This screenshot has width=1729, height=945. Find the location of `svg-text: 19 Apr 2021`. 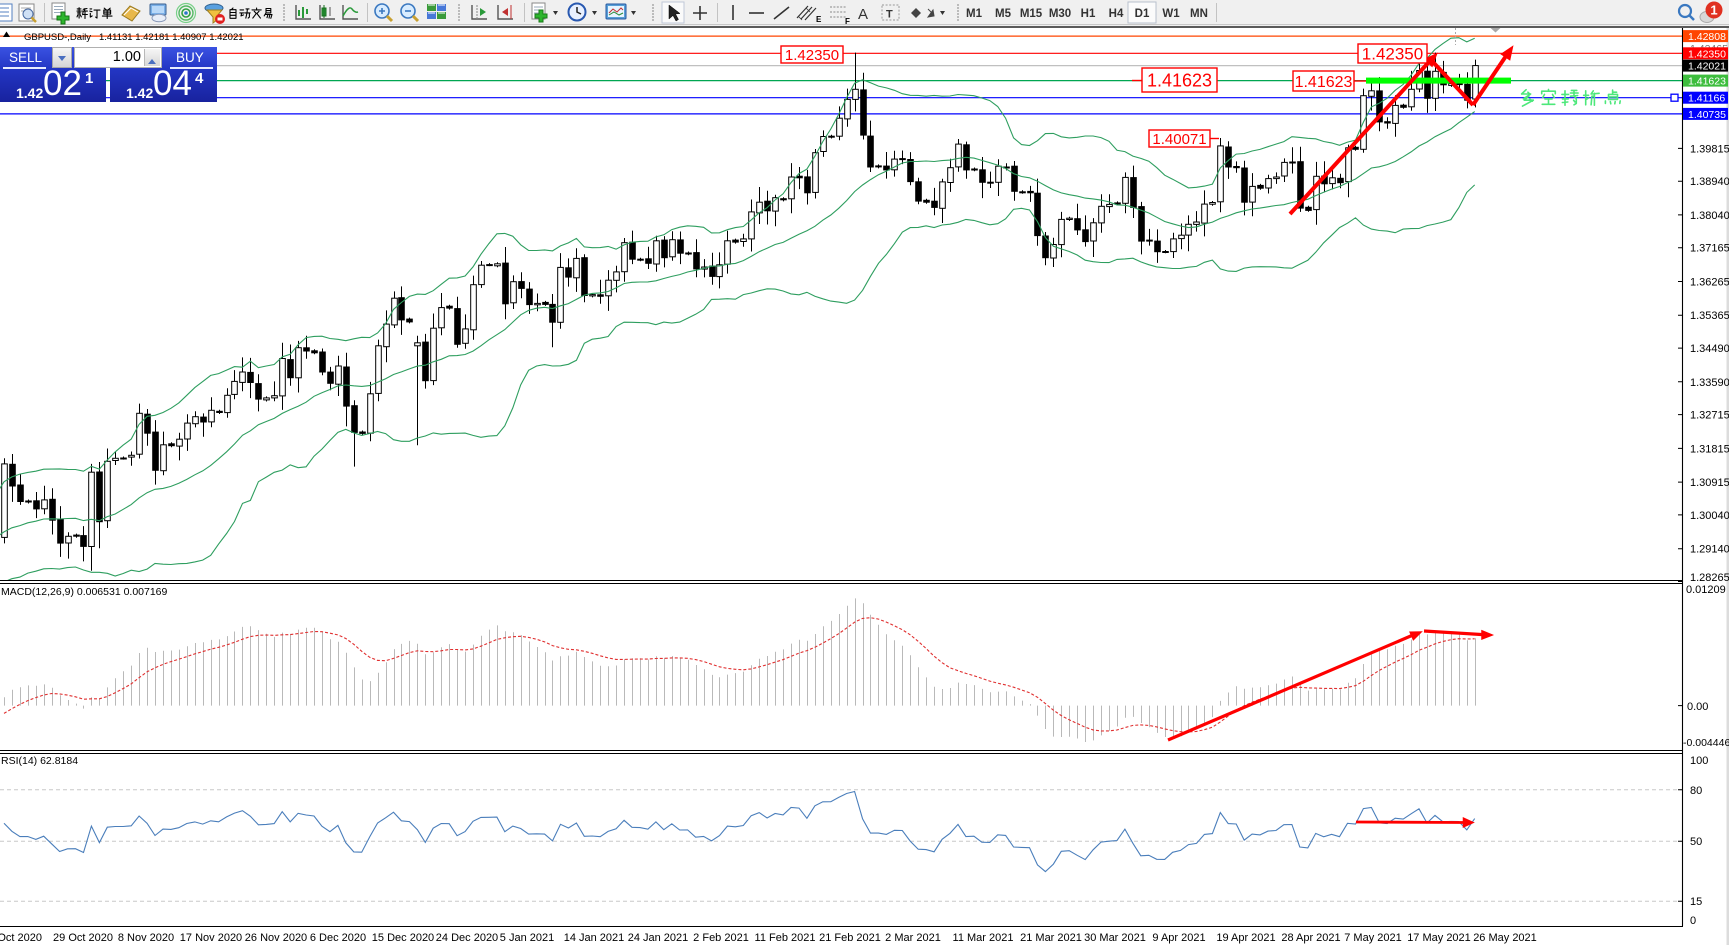

svg-text: 19 Apr 2021 is located at coordinates (1245, 938).